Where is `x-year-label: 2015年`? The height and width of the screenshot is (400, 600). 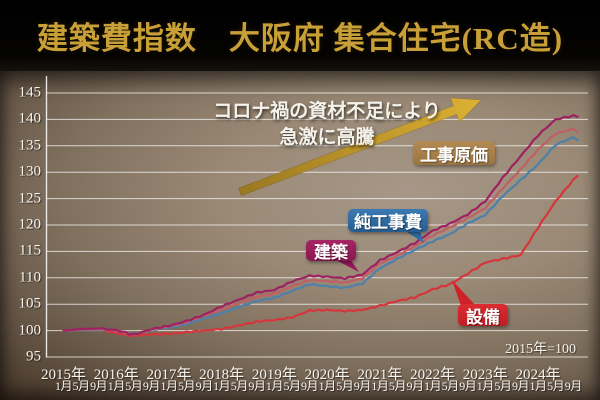 x-year-label: 2015年 is located at coordinates (63, 375).